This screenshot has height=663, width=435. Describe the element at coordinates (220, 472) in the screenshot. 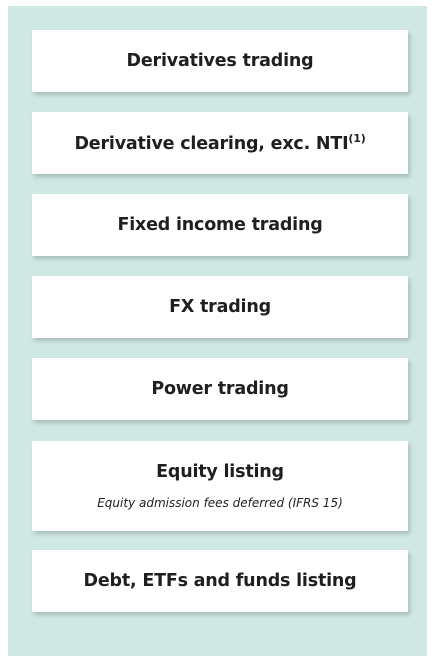

I see `box-label: Equity listing` at that location.